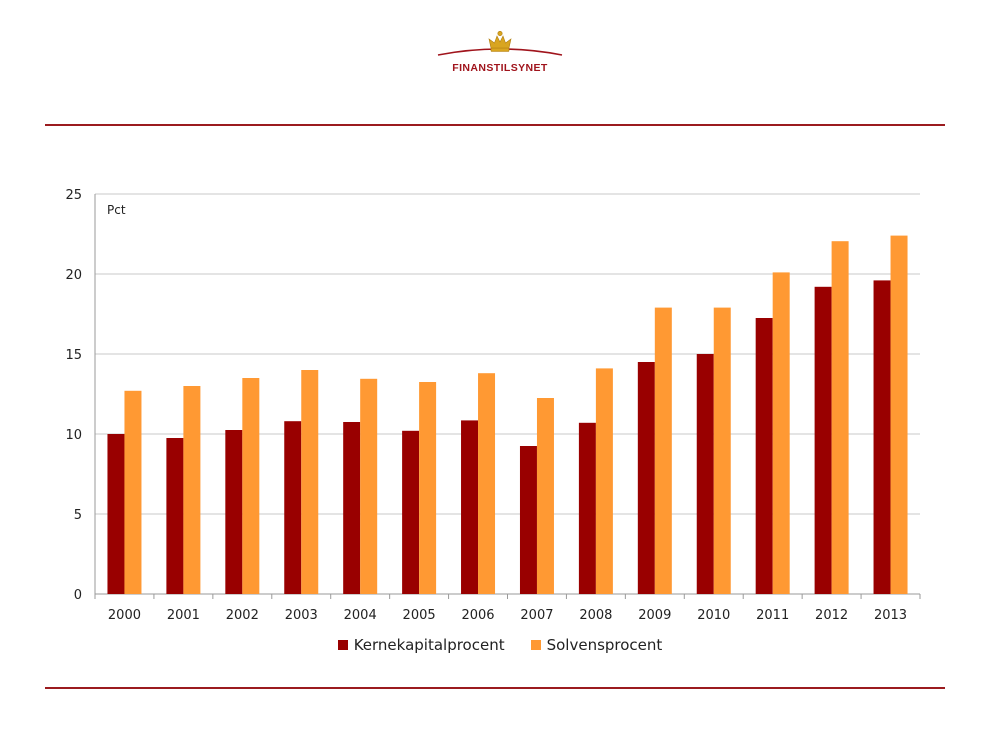 The image size is (1000, 750). Describe the element at coordinates (713, 615) in the screenshot. I see `x-tick-label: 2010` at that location.